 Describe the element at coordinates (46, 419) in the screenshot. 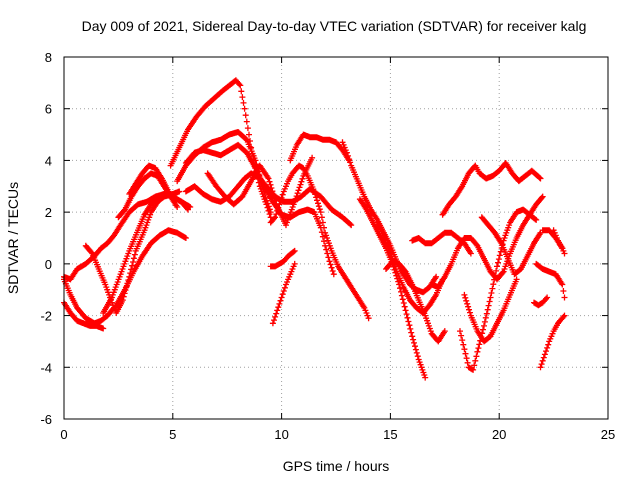

I see `y-tick-label: -6` at that location.